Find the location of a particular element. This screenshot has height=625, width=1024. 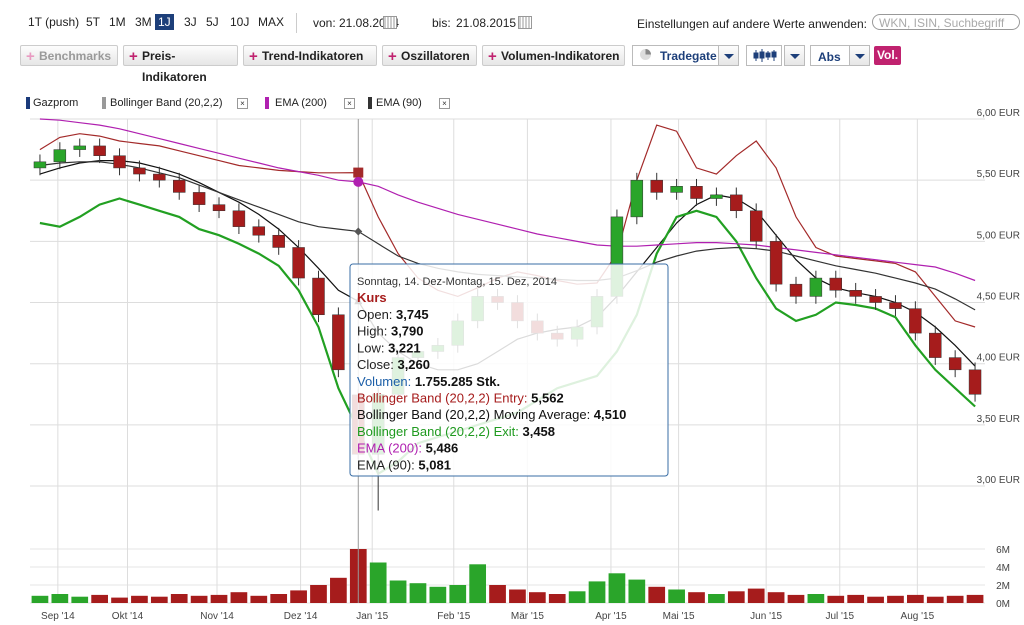

range-option: 3J is located at coordinates (190, 22).